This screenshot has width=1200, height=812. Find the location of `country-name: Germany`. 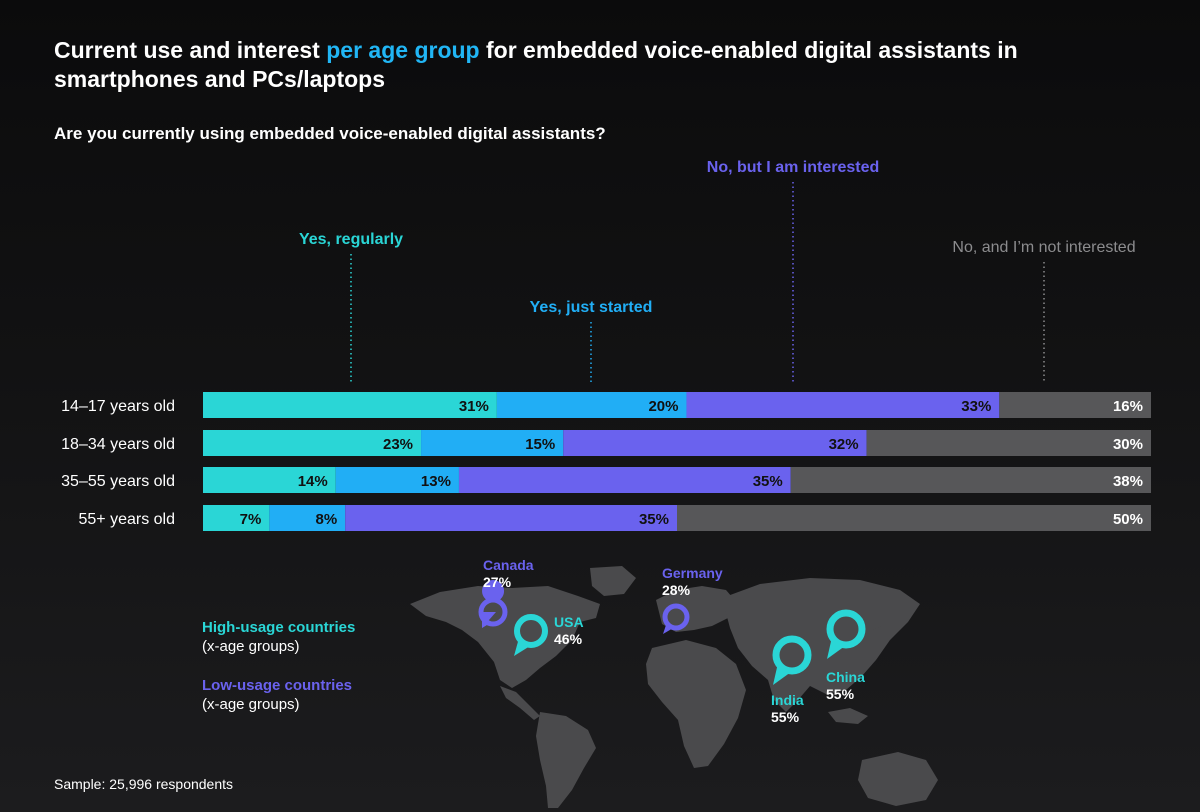

country-name: Germany is located at coordinates (692, 573).